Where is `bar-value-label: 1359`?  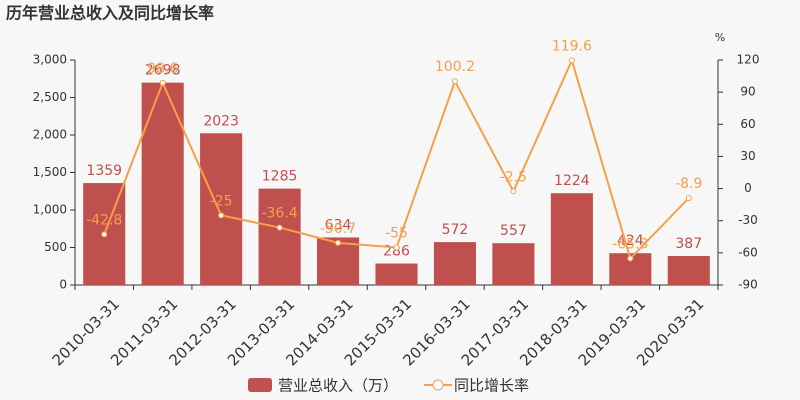
bar-value-label: 1359 is located at coordinates (104, 171).